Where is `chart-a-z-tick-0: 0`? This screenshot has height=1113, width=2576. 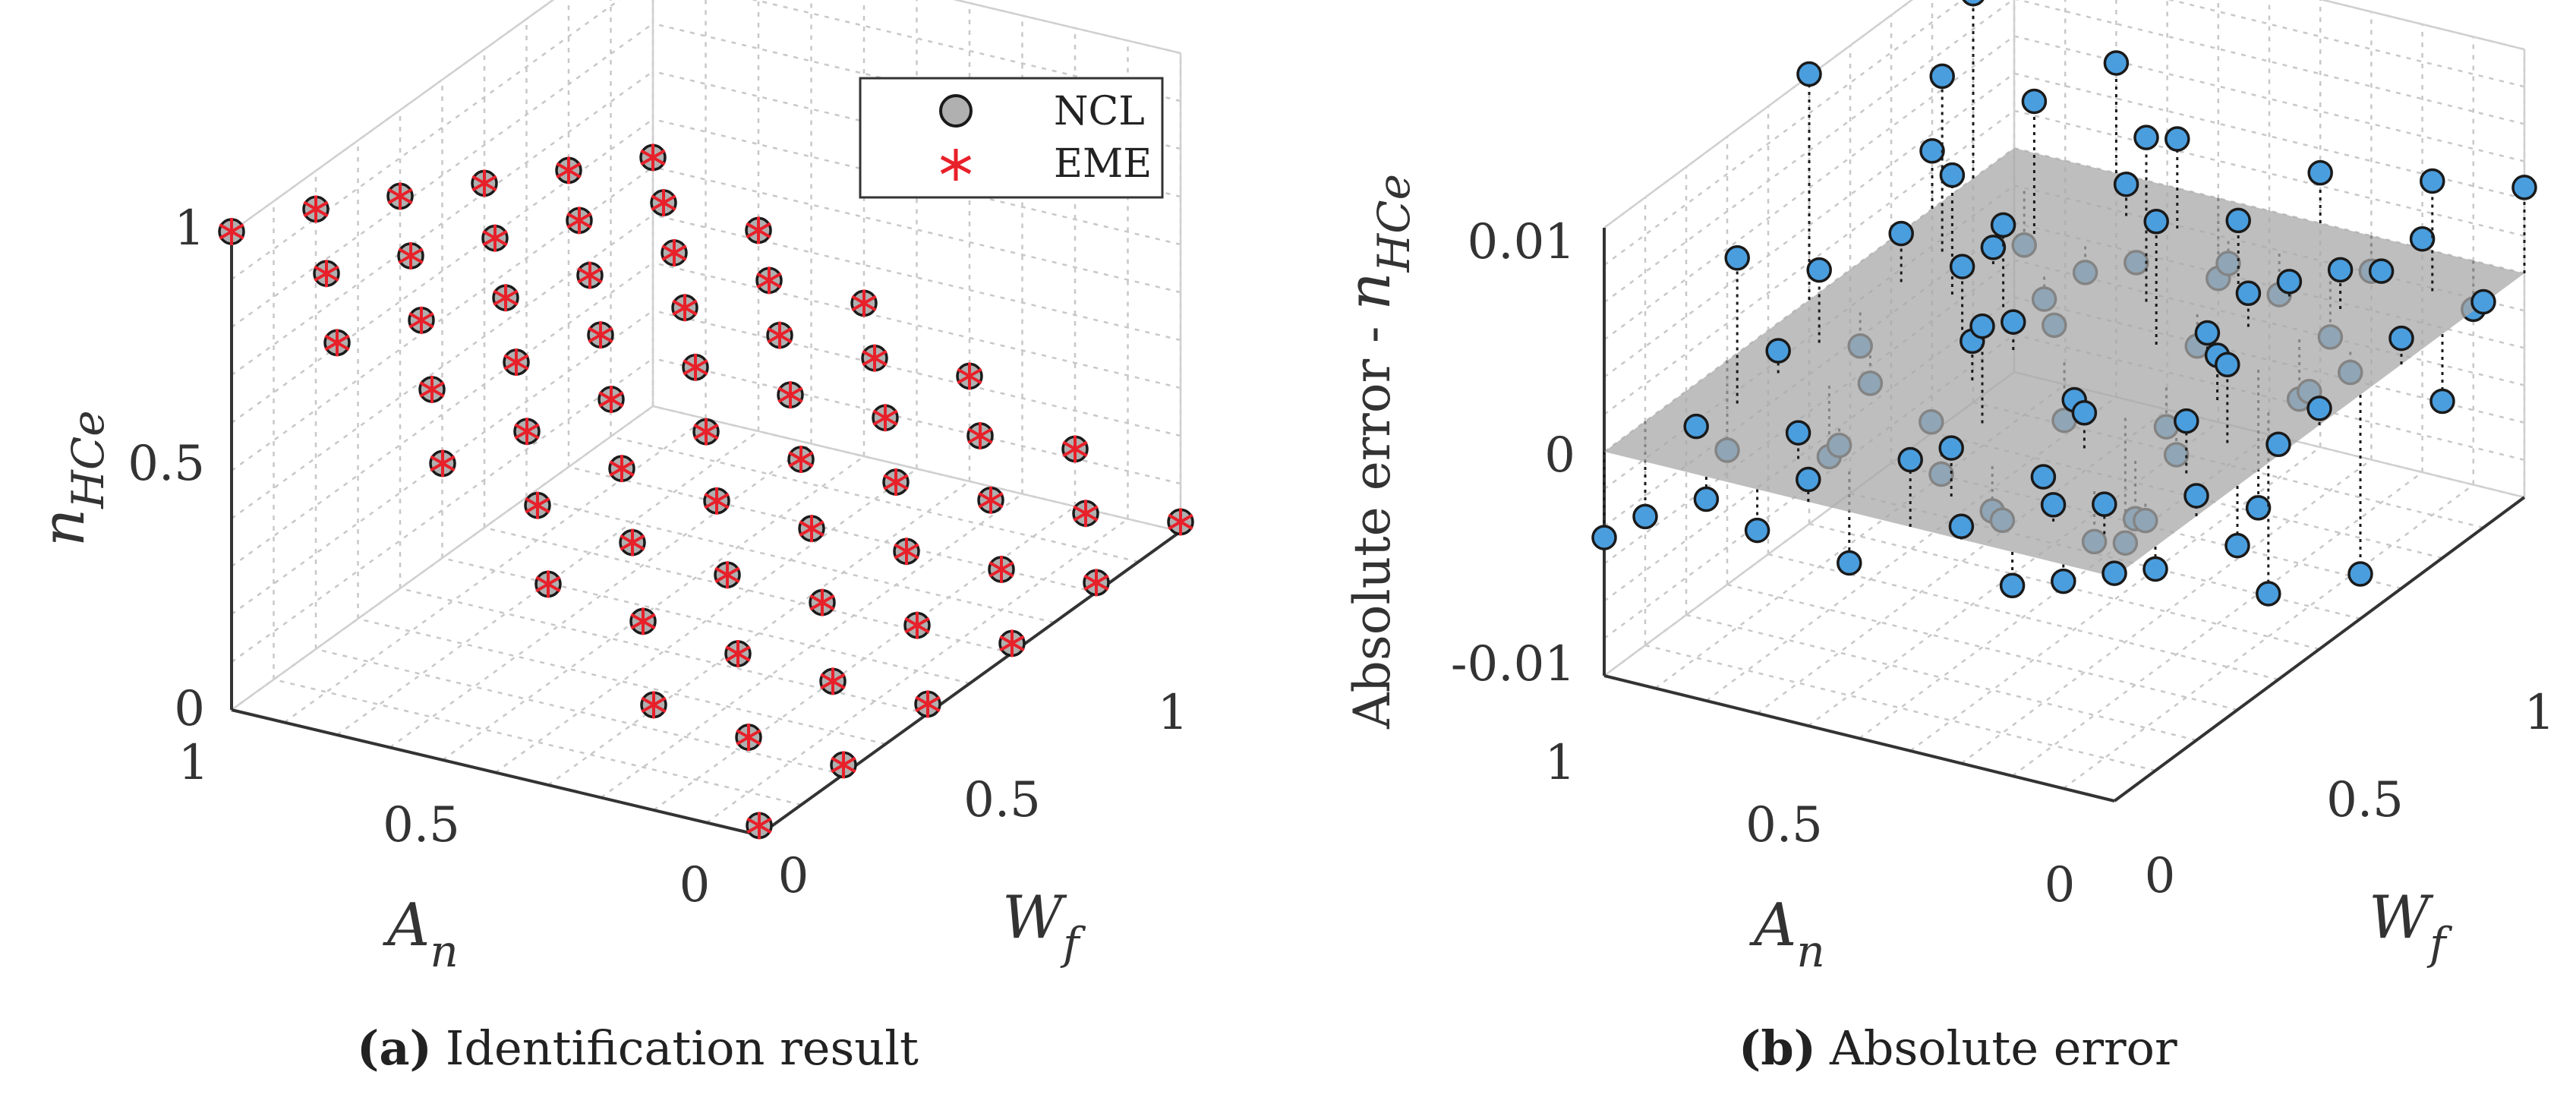
chart-a-z-tick-0: 0 is located at coordinates (189, 709).